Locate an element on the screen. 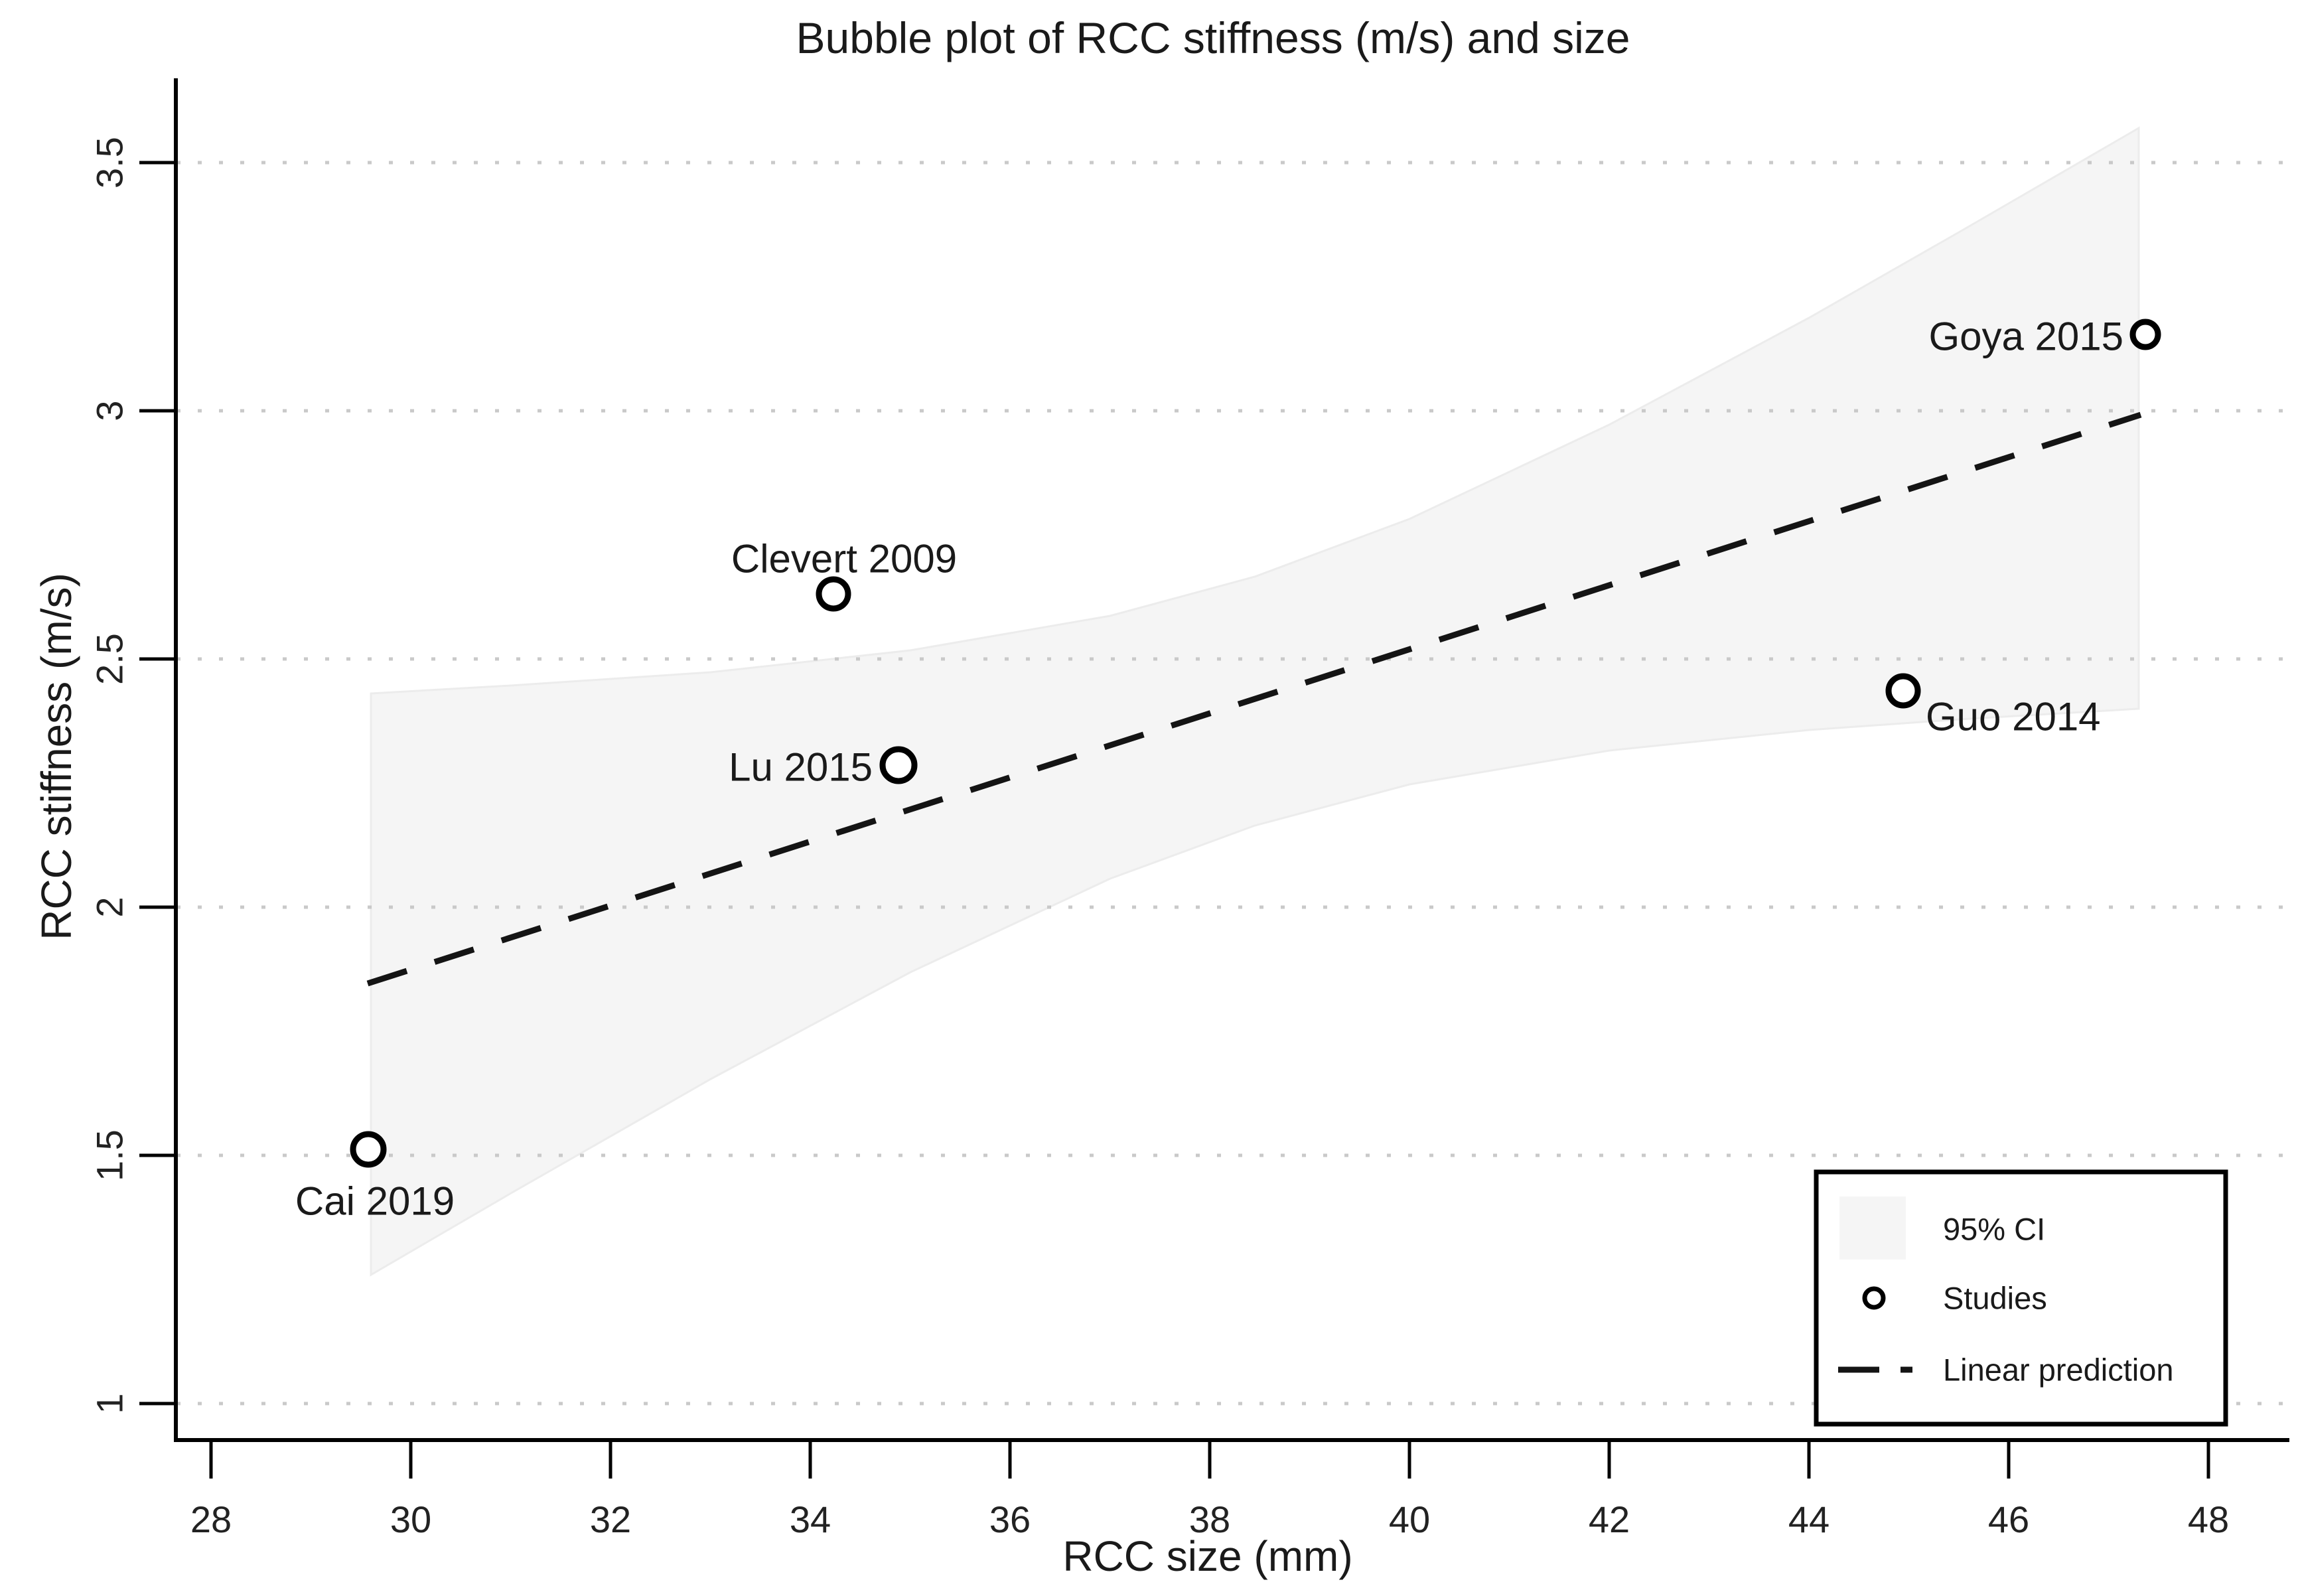 The image size is (2298, 1596). y-tick-label: 3.5 is located at coordinates (110, 163).